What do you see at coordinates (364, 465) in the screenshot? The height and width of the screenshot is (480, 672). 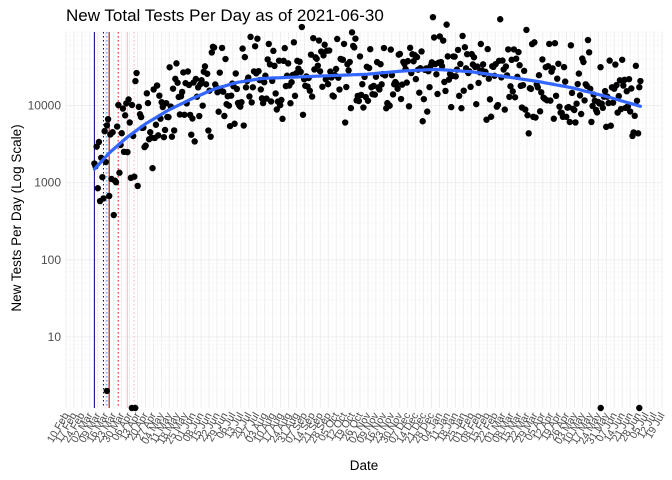 I see `x-axis-title: Date` at bounding box center [364, 465].